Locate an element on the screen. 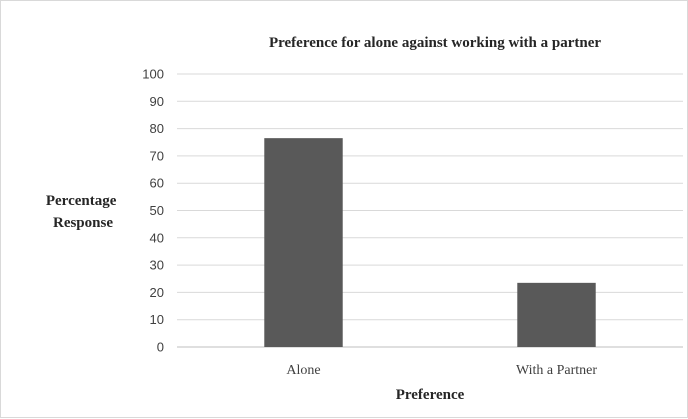 Image resolution: width=688 pixels, height=419 pixels. x-category-label: Alone is located at coordinates (303, 370).